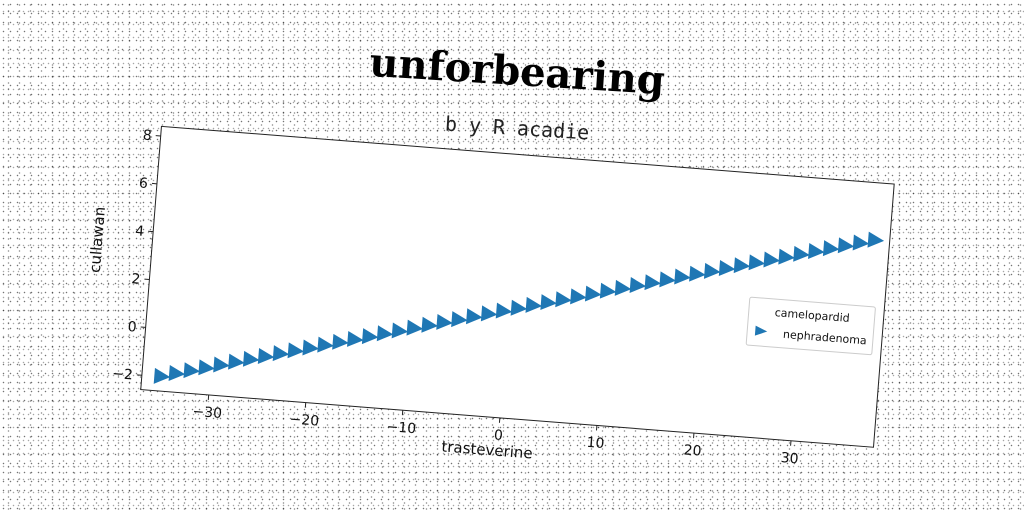 The image size is (1024, 512). What do you see at coordinates (132, 327) in the screenshot?
I see `y-tick-label: 0` at bounding box center [132, 327].